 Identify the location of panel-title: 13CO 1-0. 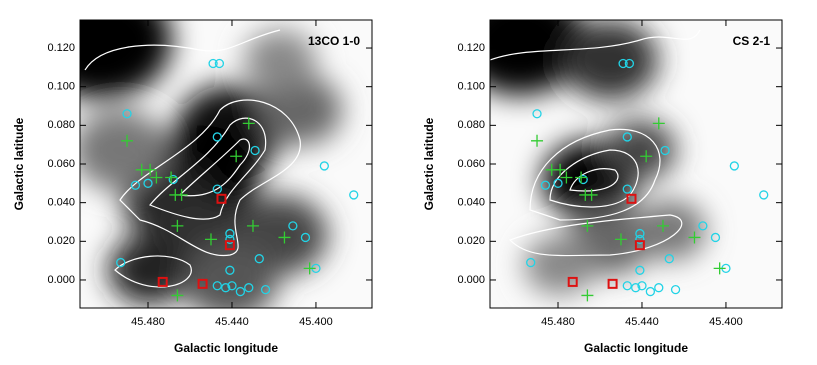
(334, 41).